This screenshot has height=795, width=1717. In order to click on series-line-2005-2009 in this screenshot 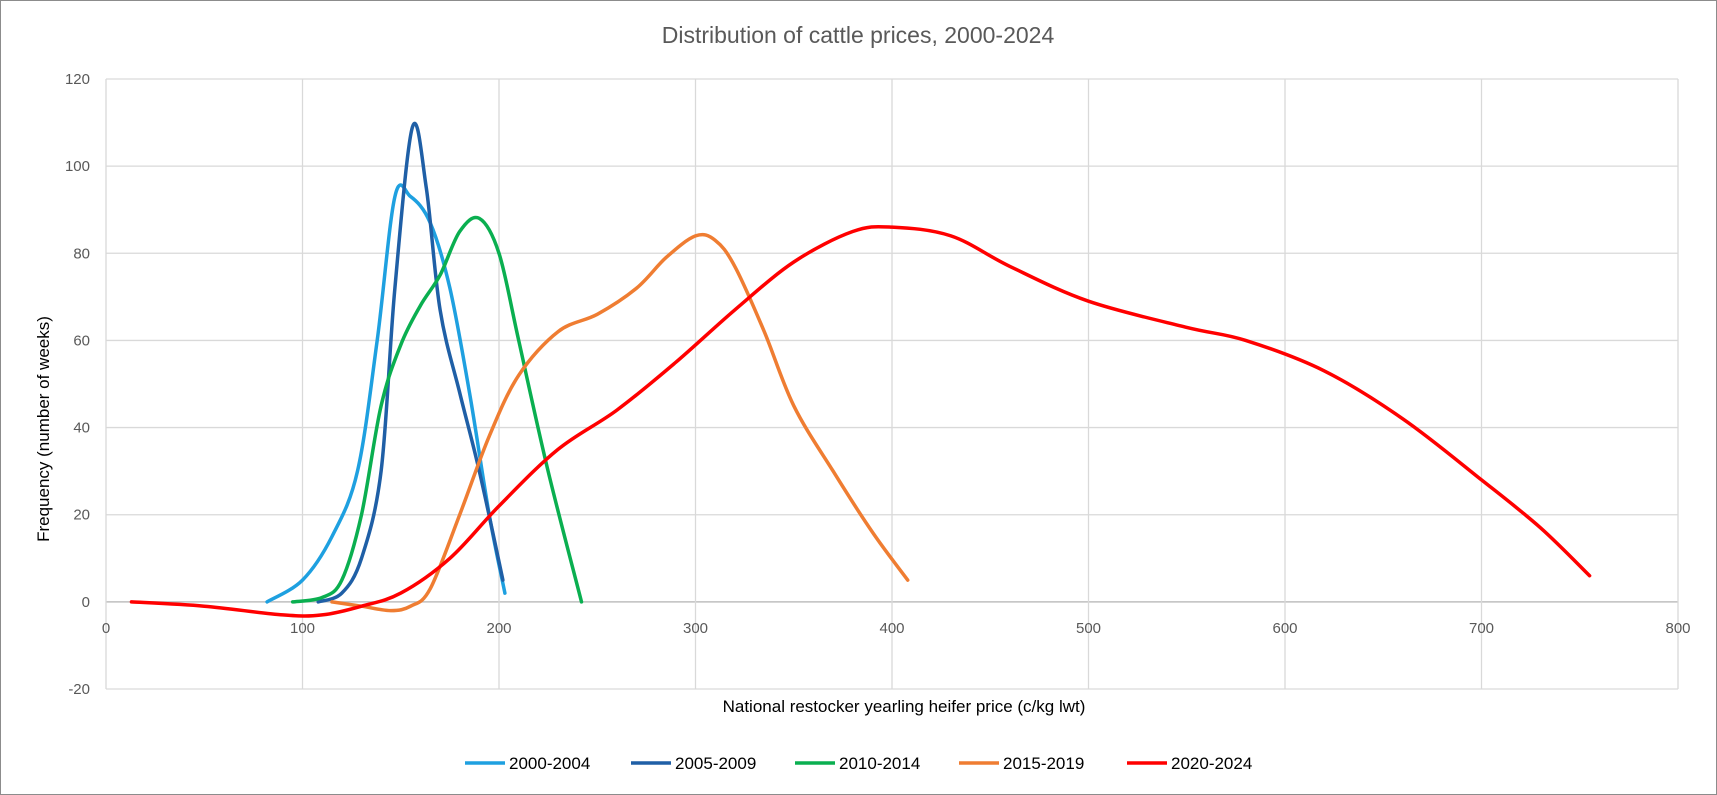, I will do `click(410, 362)`.